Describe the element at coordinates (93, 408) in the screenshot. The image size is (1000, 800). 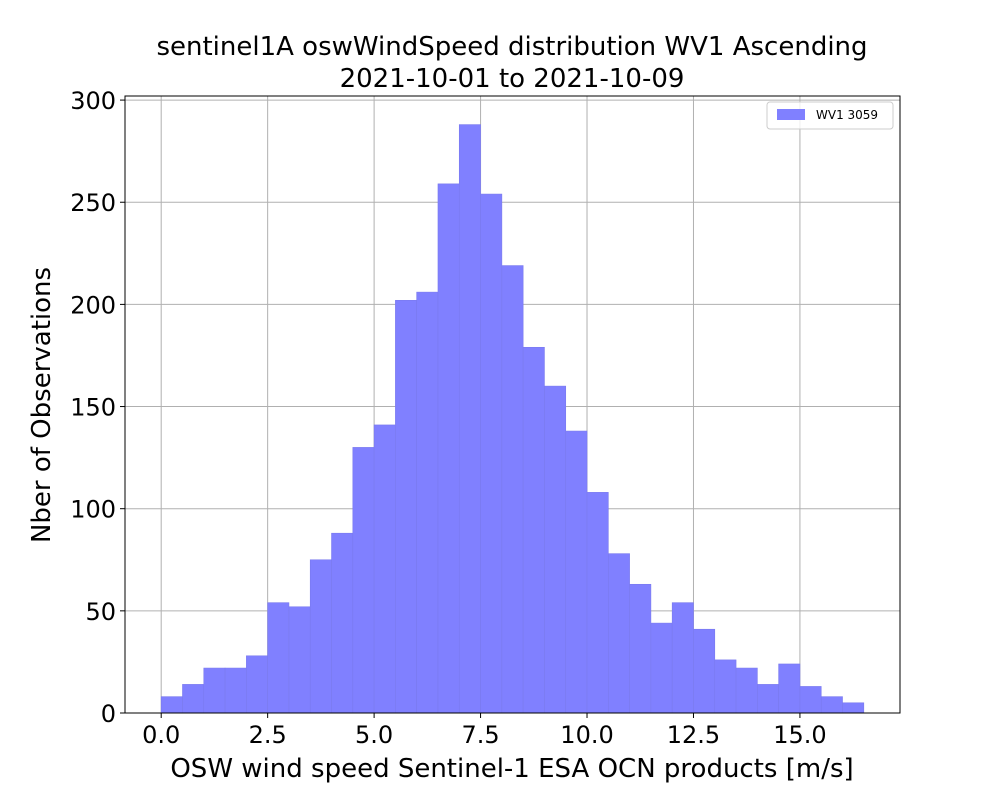
I see `y-tick-label: 150` at that location.